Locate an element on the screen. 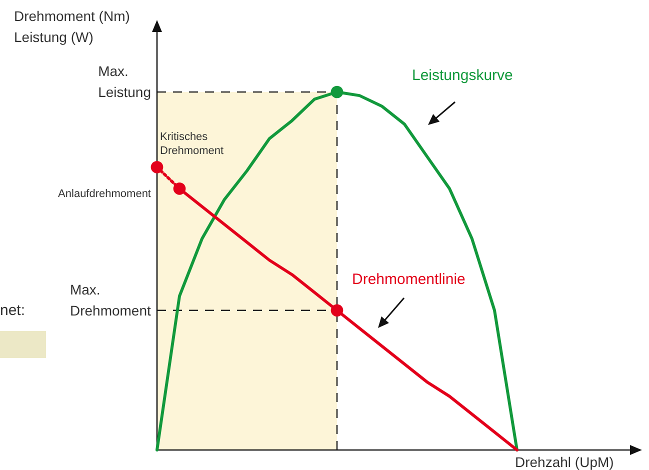  text: Anlaufdrehmoment is located at coordinates (104, 194).